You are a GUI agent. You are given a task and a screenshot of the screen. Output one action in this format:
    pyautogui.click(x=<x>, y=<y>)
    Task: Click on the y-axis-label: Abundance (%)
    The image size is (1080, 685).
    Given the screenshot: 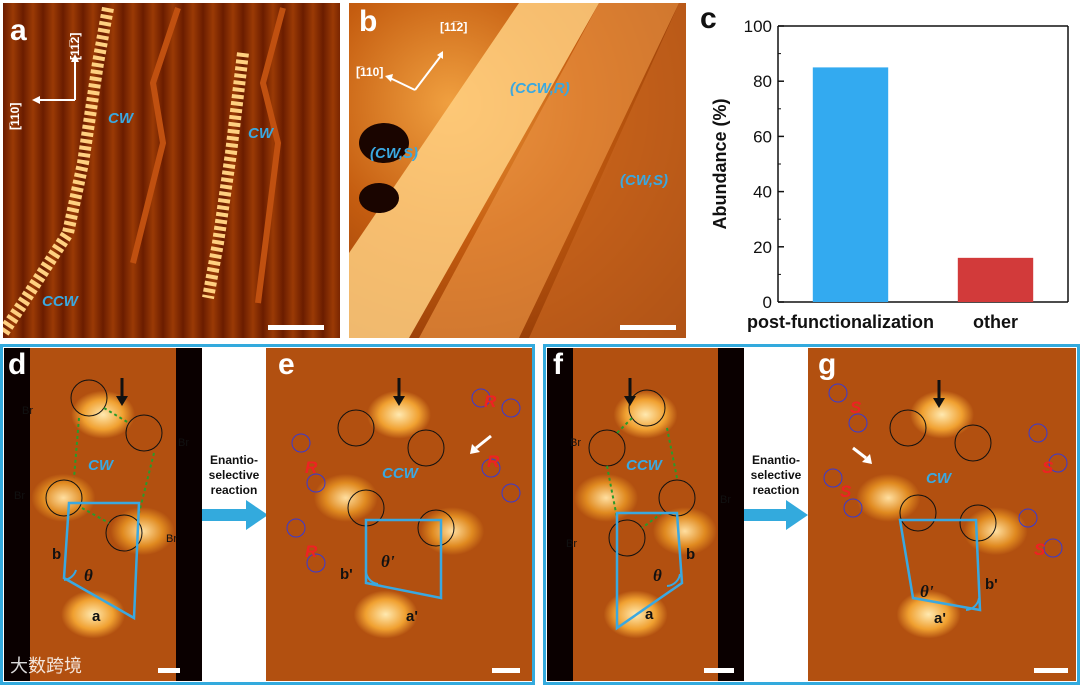 What is the action you would take?
    pyautogui.click(x=720, y=163)
    